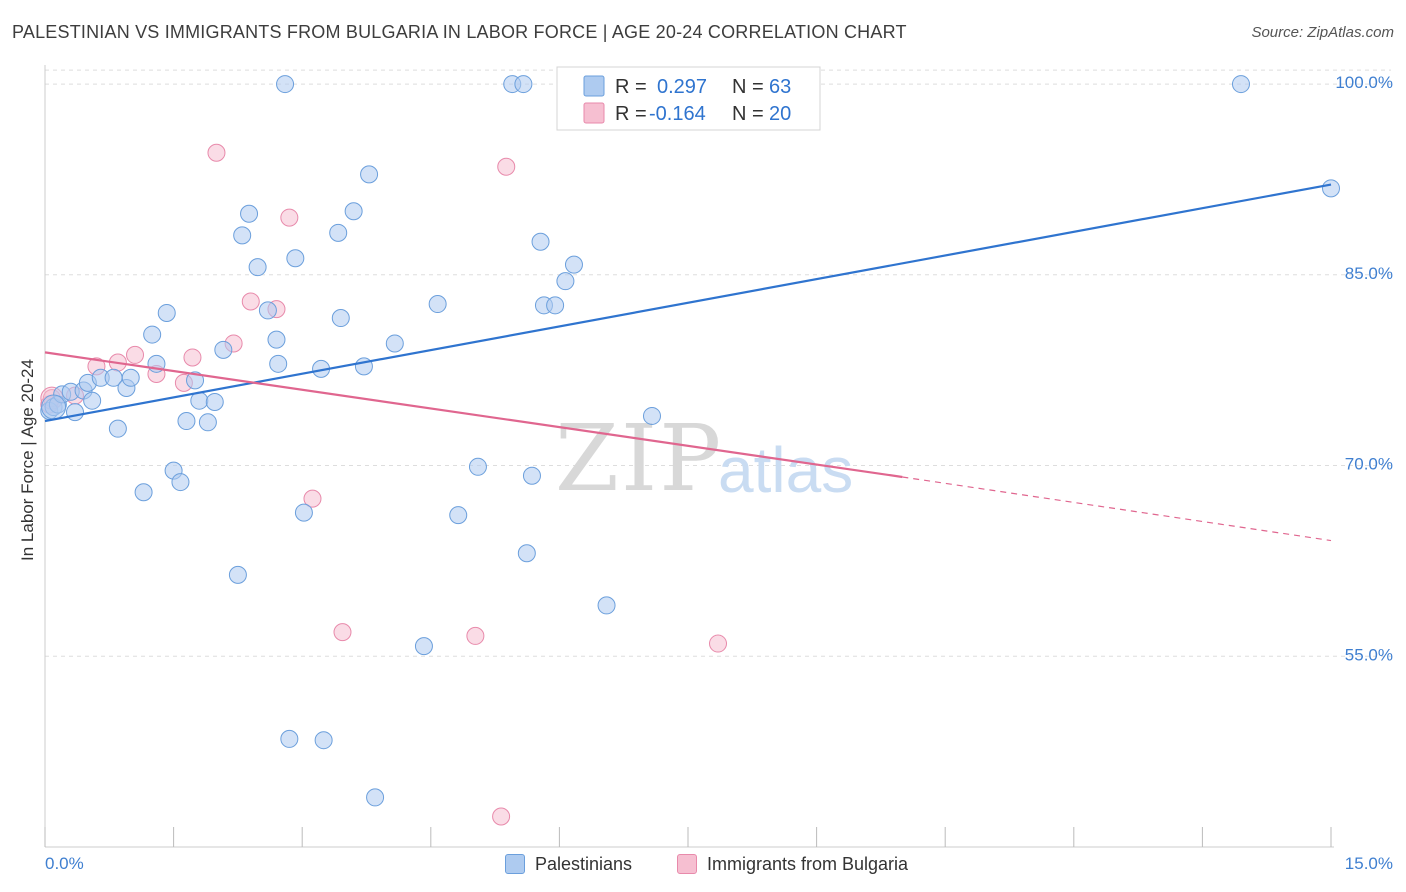 Image resolution: width=1406 pixels, height=892 pixels. What do you see at coordinates (1117, 509) in the screenshot?
I see `trendline-bulgaria-extension` at bounding box center [1117, 509].